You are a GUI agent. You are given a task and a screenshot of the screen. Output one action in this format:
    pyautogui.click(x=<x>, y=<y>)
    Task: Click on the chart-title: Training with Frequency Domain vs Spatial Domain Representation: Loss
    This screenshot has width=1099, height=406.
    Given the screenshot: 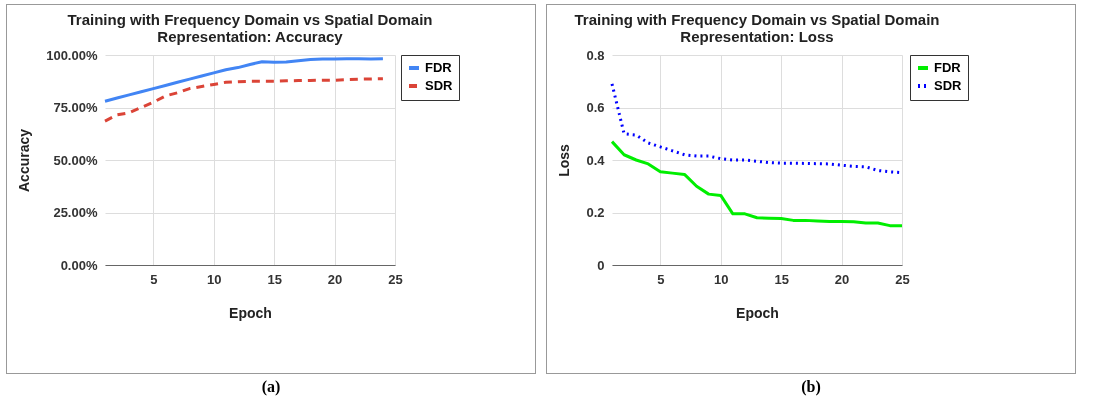 What is the action you would take?
    pyautogui.click(x=757, y=28)
    